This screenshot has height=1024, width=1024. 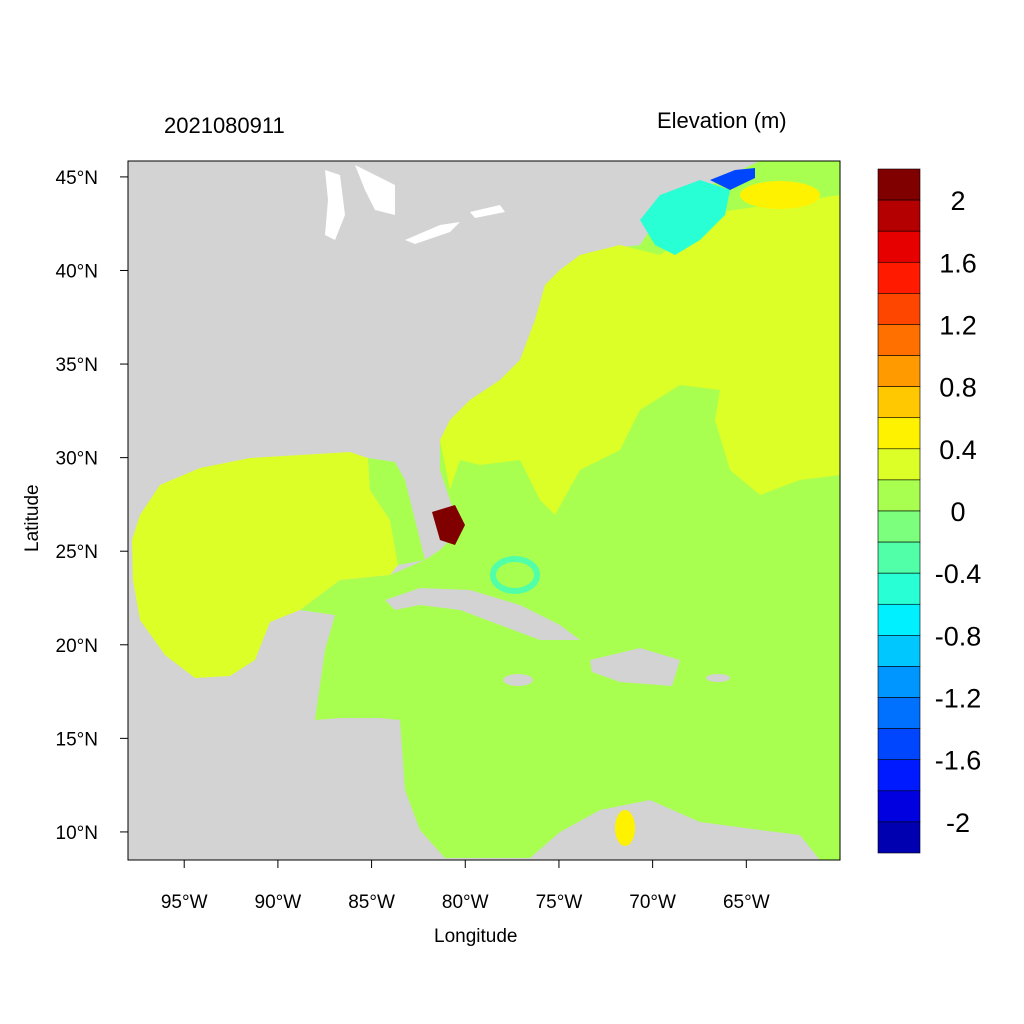 I want to click on colorbar: 2 1.6 1.2 0.8 0.4 0 -0.4 -0.8 -1.2 -1.6 -2, so click(x=929, y=511).